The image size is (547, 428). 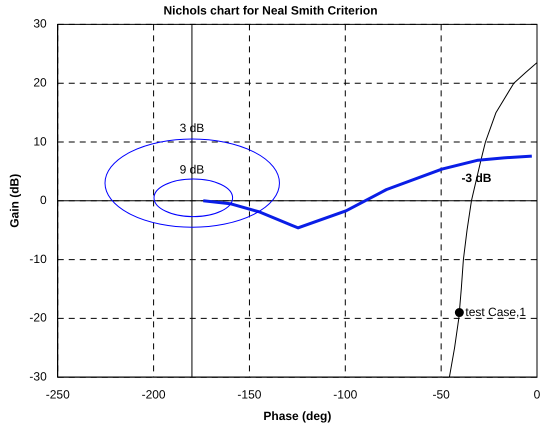 I want to click on y-tick-label: 20, so click(x=40, y=83).